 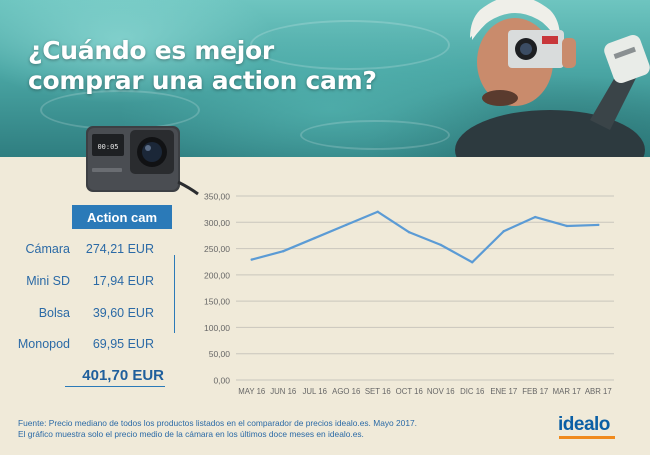 I want to click on page-title: ¿Cuándo es mejor comprar una action cam?, so click(x=218, y=66).